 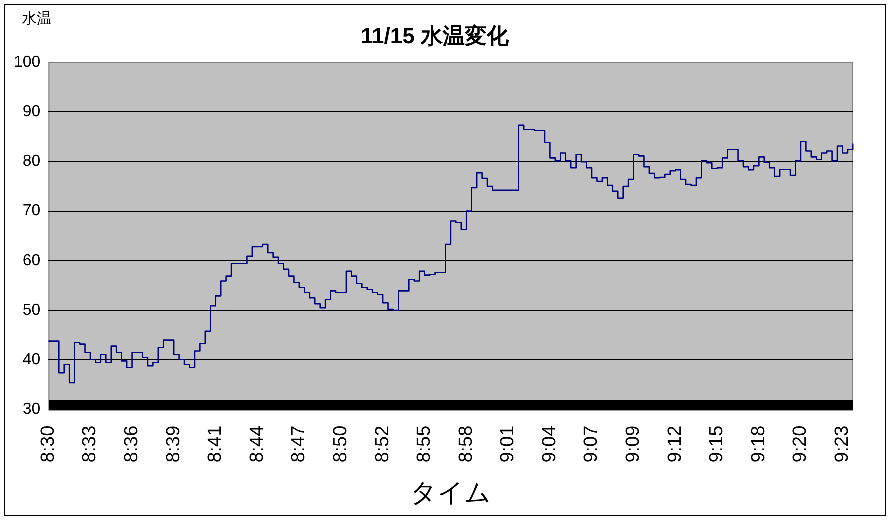 What do you see at coordinates (801, 444) in the screenshot?
I see `x-tick-label: 9:20` at bounding box center [801, 444].